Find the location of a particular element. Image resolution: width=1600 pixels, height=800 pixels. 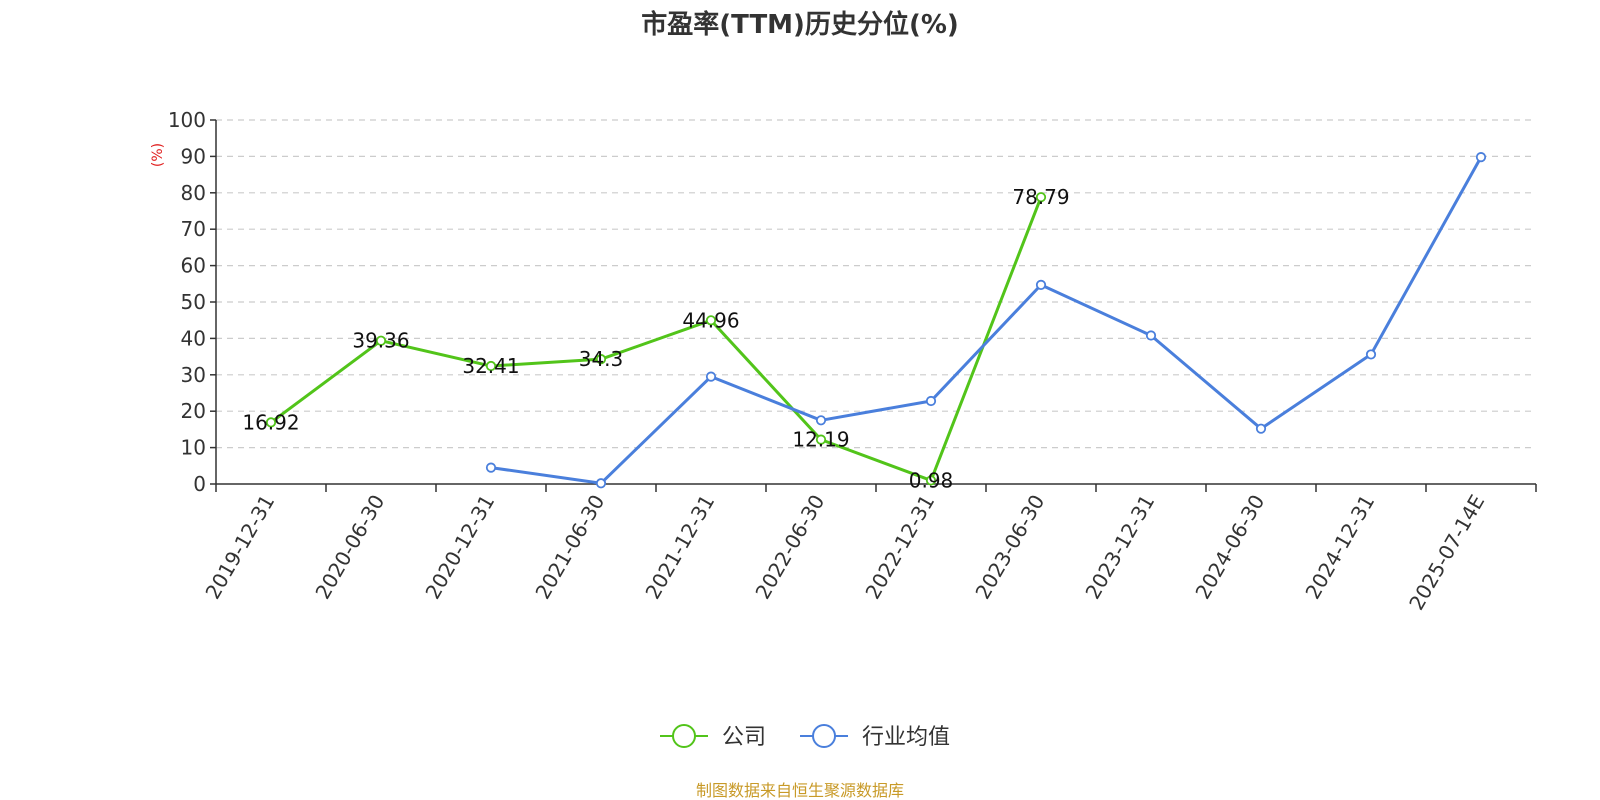

y-tick-label: 80 is located at coordinates (193, 193).